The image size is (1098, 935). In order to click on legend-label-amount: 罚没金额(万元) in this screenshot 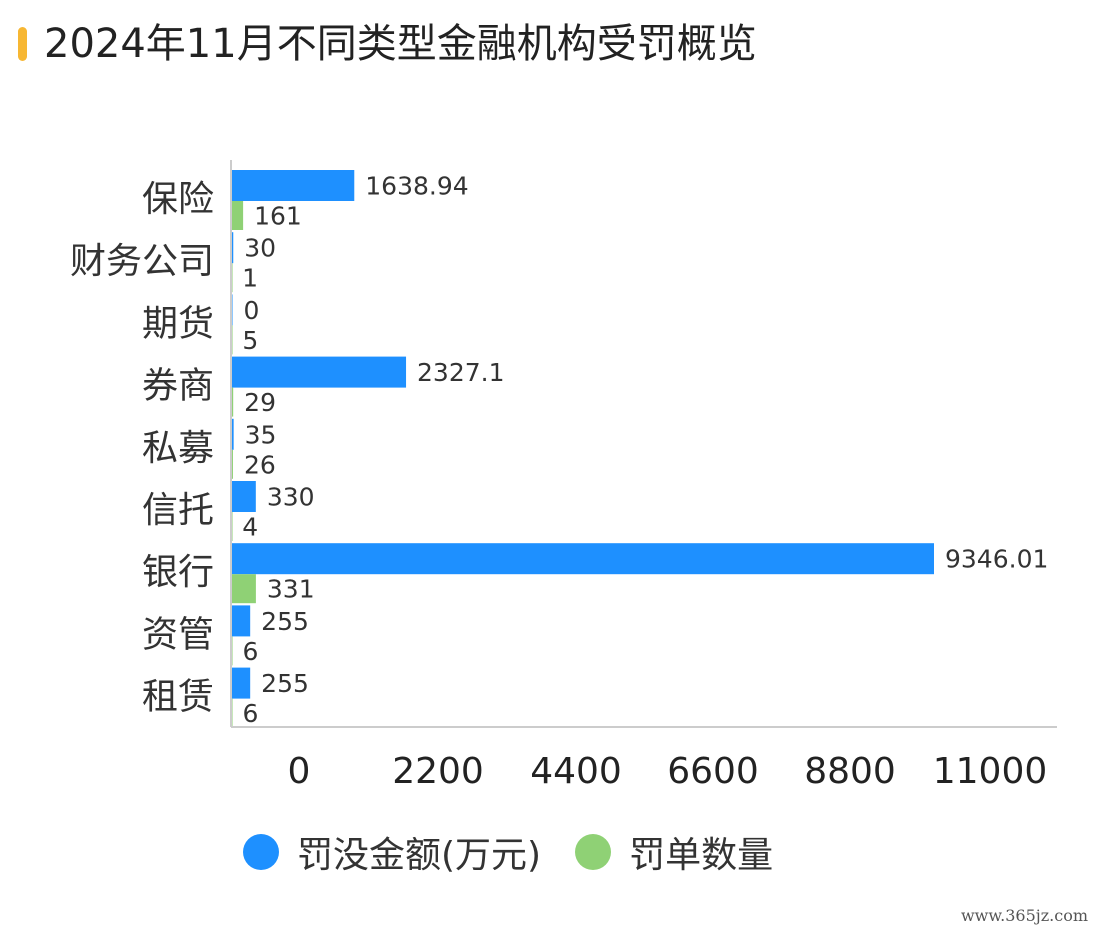, I will do `click(419, 855)`.